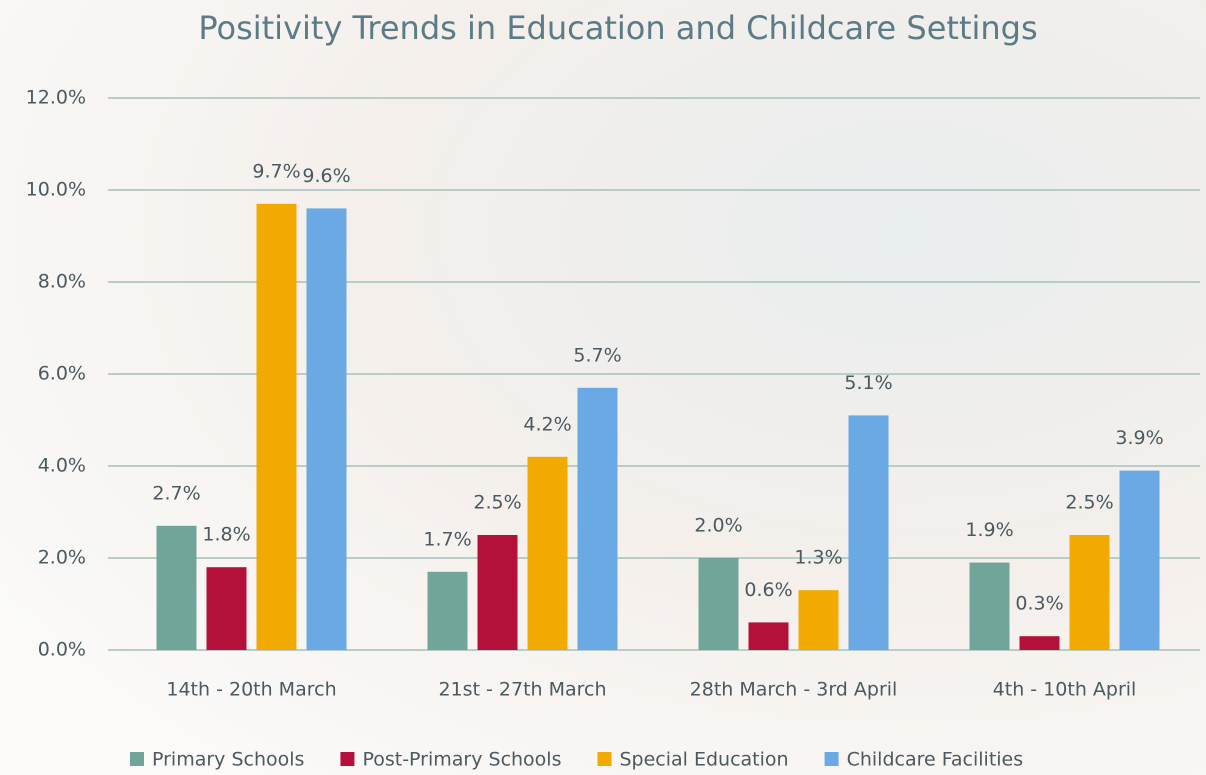 The image size is (1206, 775). Describe the element at coordinates (276, 171) in the screenshot. I see `value-label: 9.7%` at that location.